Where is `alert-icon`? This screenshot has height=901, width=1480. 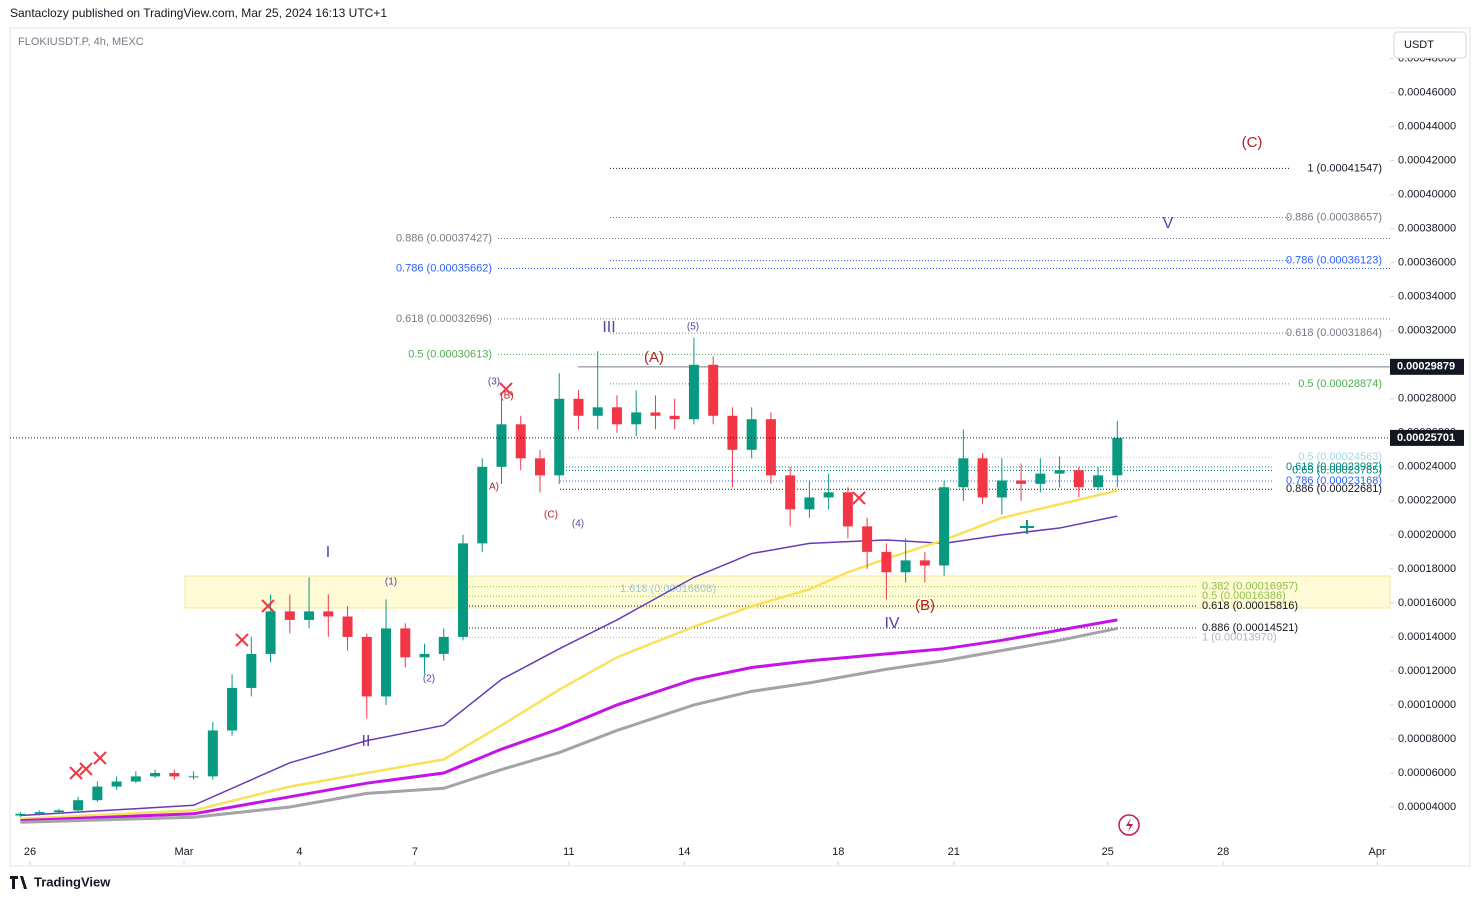
alert-icon is located at coordinates (1129, 825).